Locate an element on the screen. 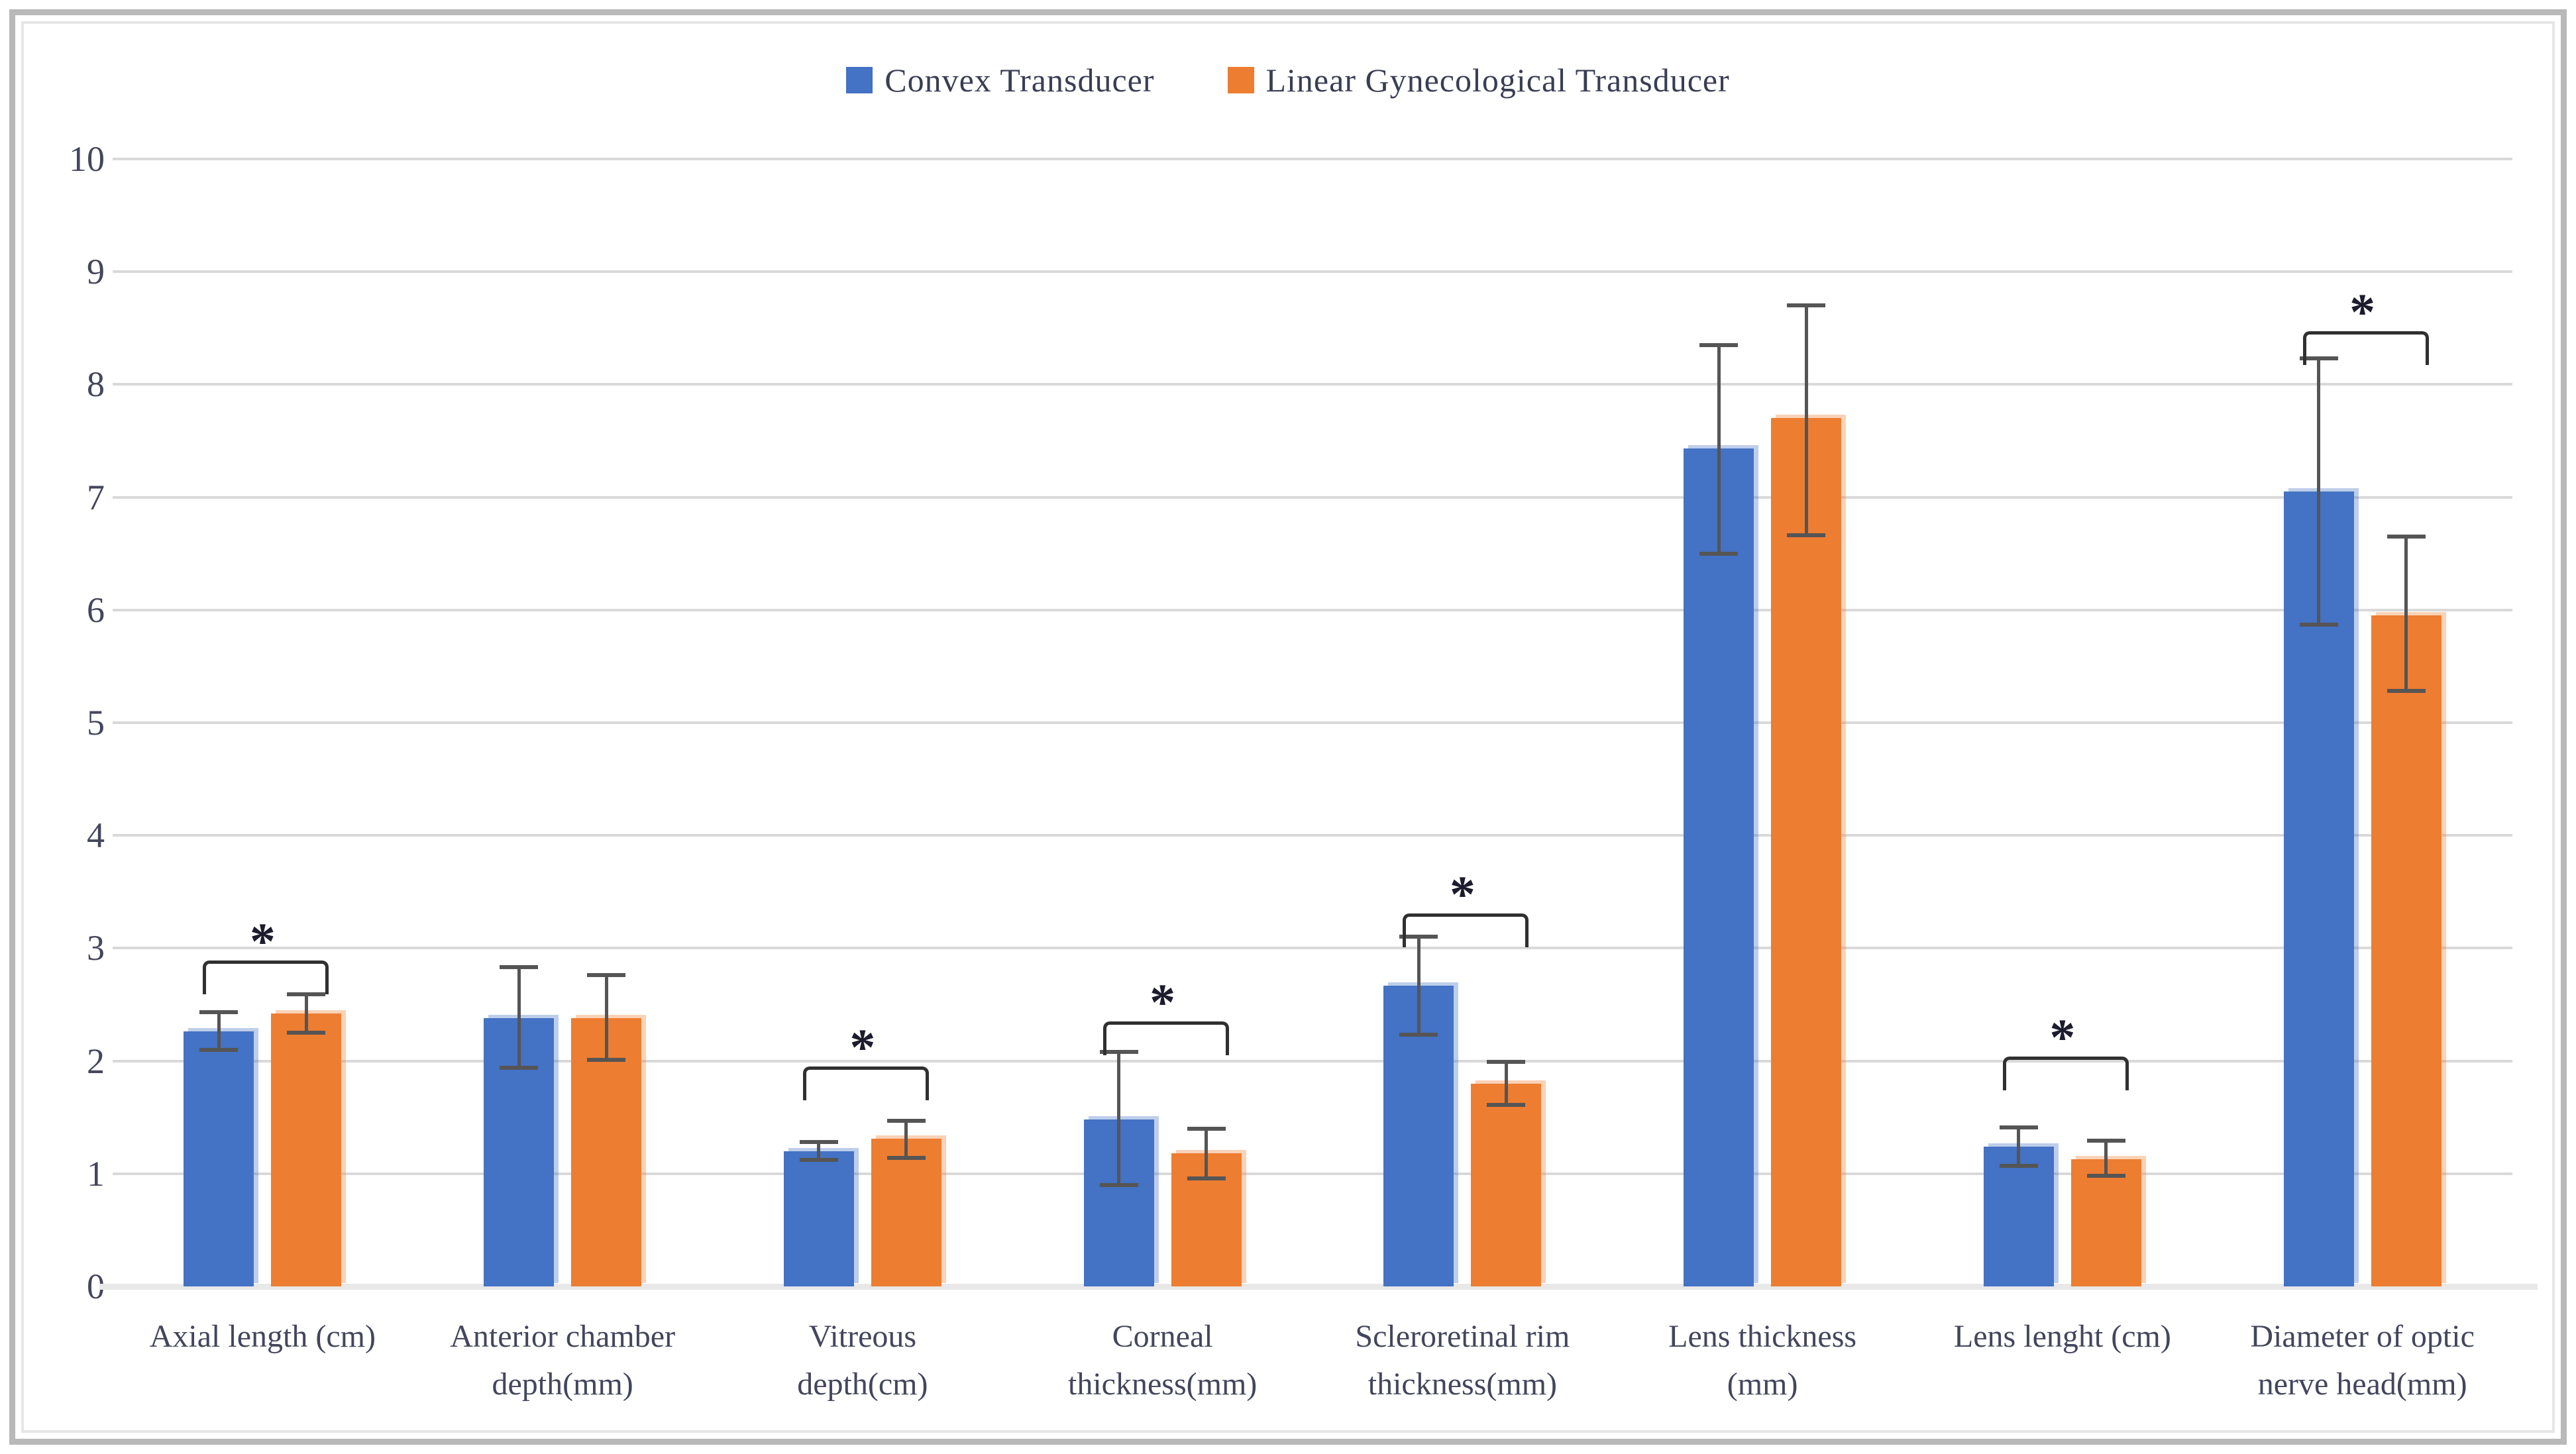  x-category-label-1: Anterior chamber depth(mm) is located at coordinates (563, 1360).